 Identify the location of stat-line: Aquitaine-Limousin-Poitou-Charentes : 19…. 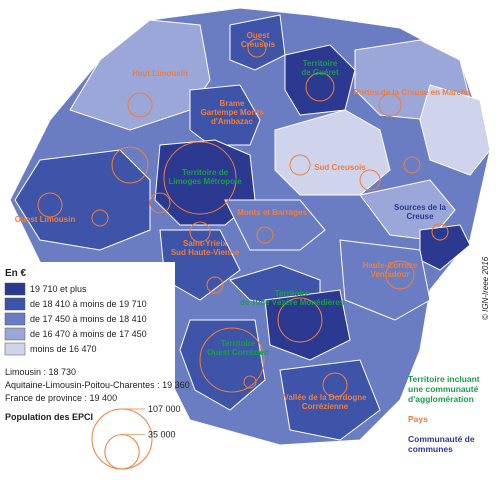
(97, 385).